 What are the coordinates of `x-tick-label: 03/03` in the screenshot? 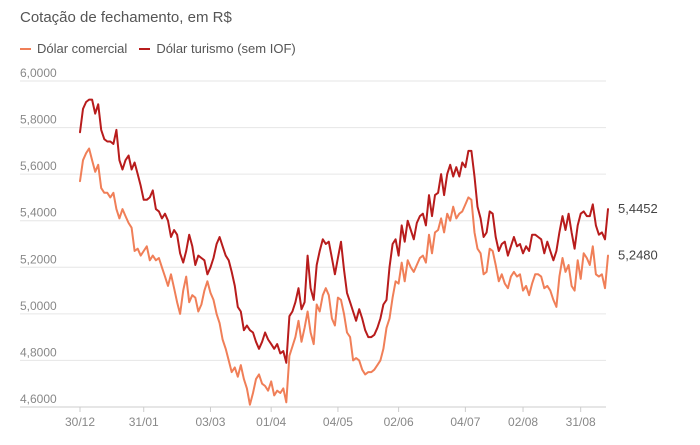 It's located at (210, 422).